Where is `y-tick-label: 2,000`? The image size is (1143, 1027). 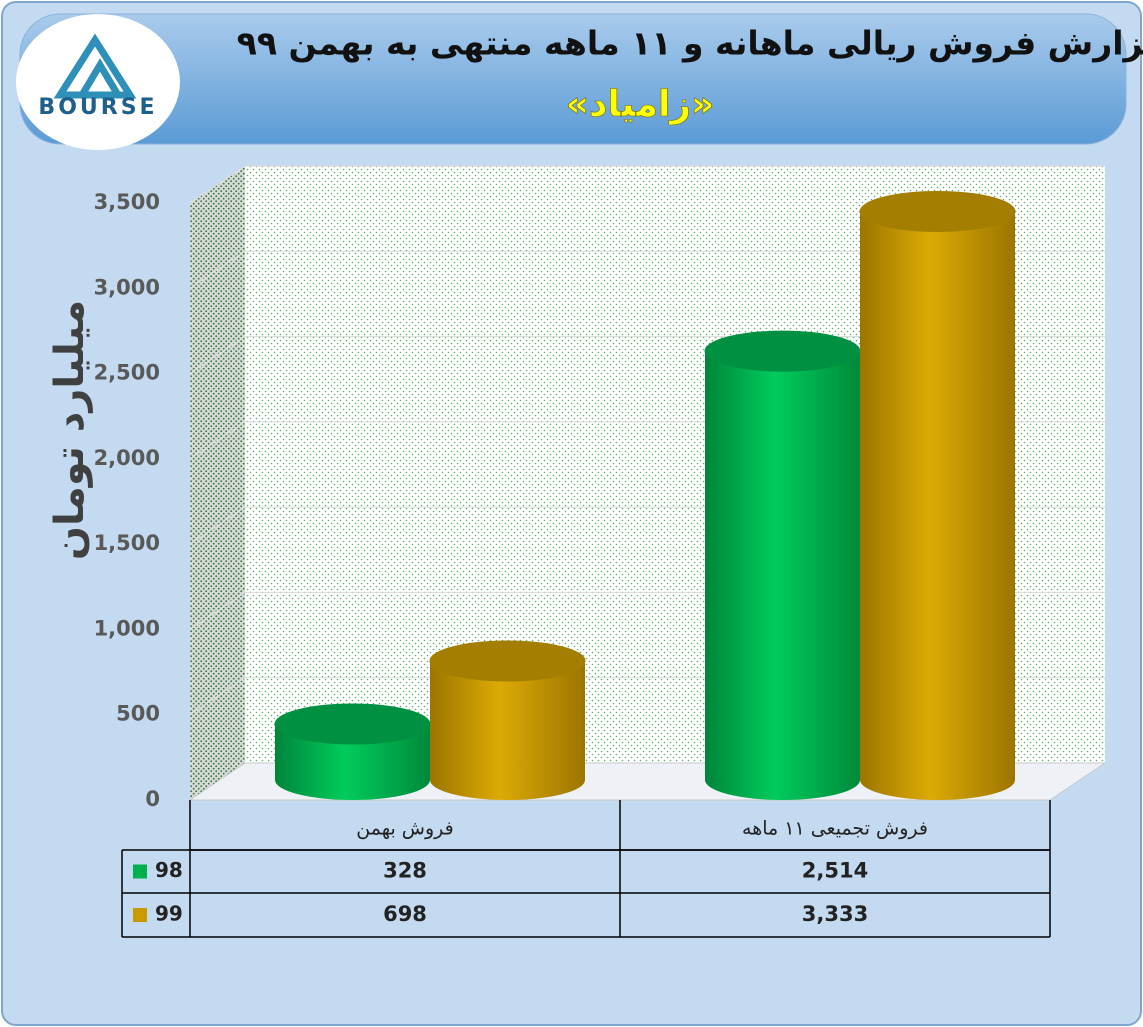
y-tick-label: 2,000 is located at coordinates (127, 458).